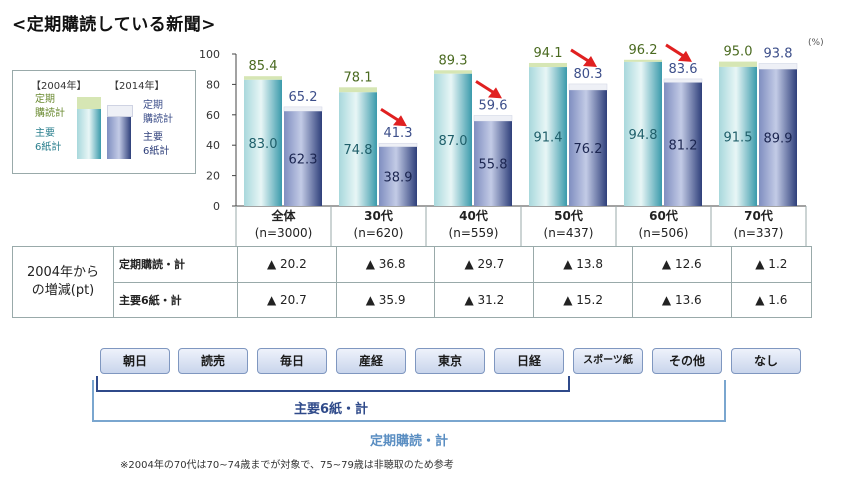 This screenshot has height=480, width=850. I want to click on table-cell: ▲ 12.6, so click(681, 264).